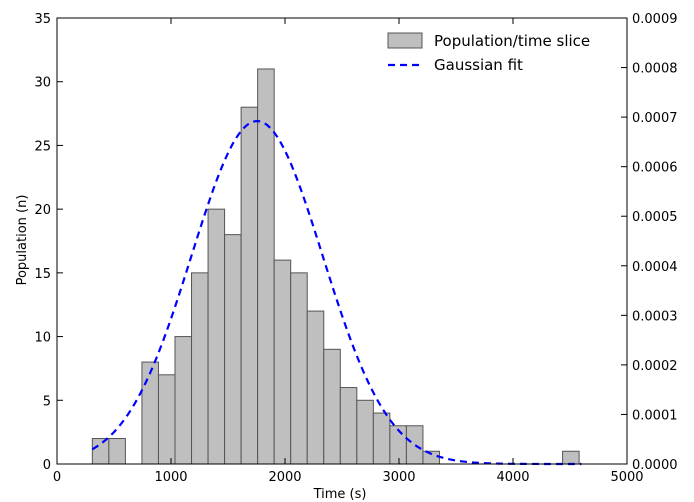 This screenshot has height=502, width=694. I want to click on y2-tick-label: 0.0005, so click(655, 217).